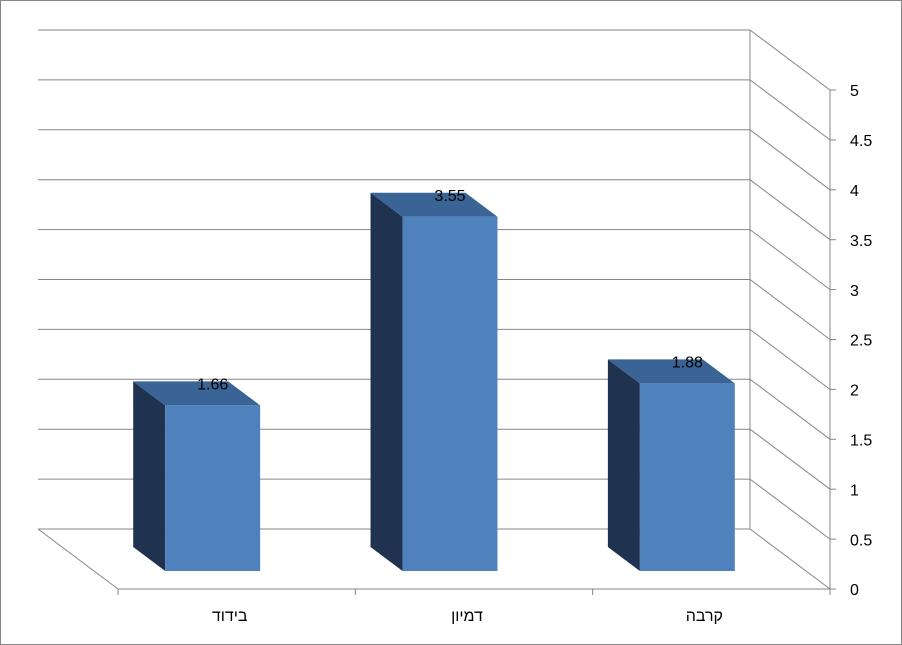 The image size is (902, 645). Describe the element at coordinates (78, 559) in the screenshot. I see `floor-edge` at that location.